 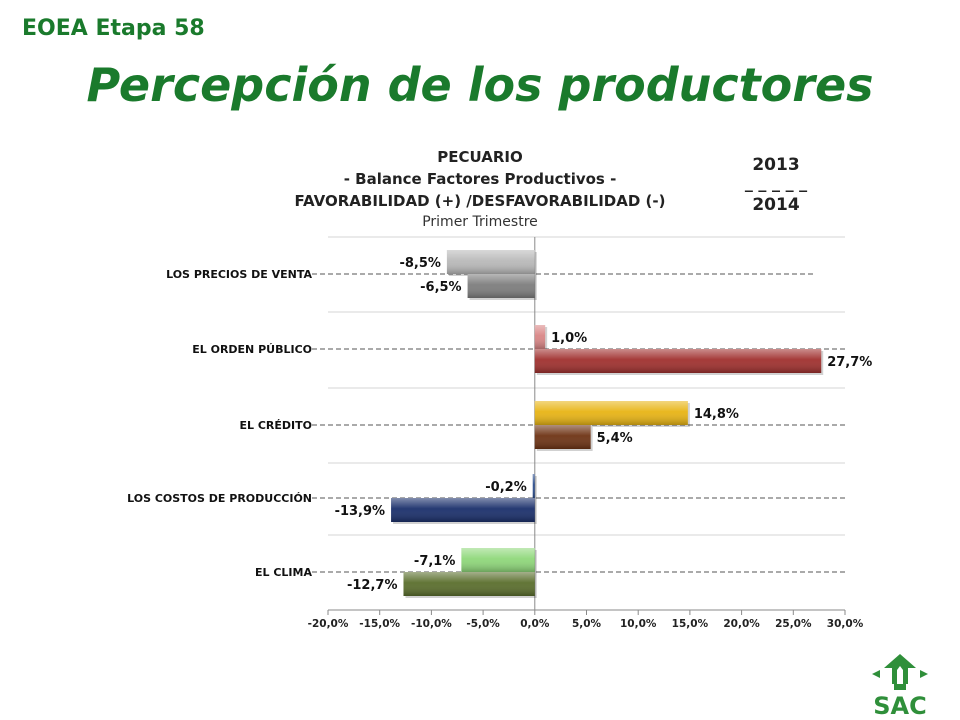 What do you see at coordinates (276, 425) in the screenshot?
I see `category-label: EL CRÉDITO` at bounding box center [276, 425].